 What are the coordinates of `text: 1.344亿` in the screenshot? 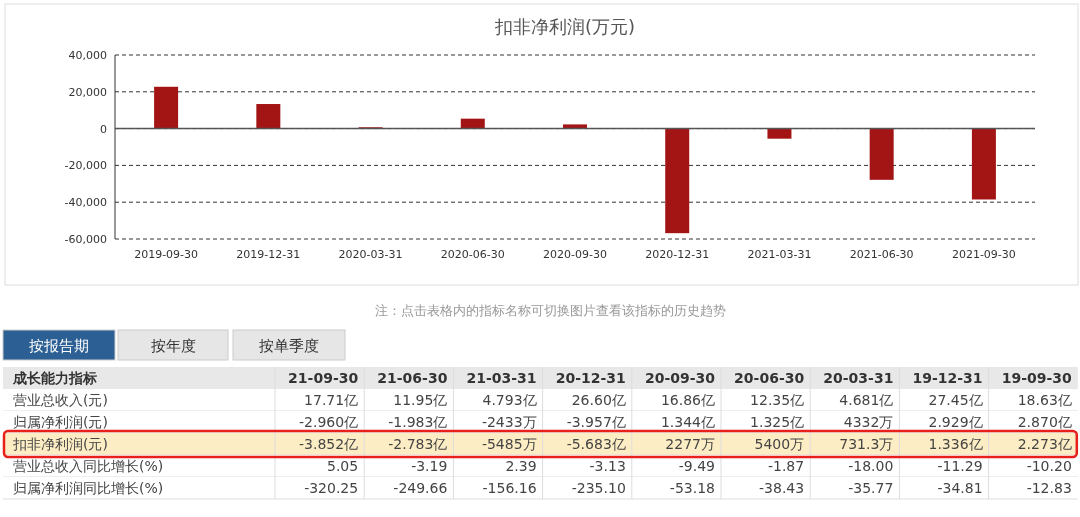 It's located at (687, 422).